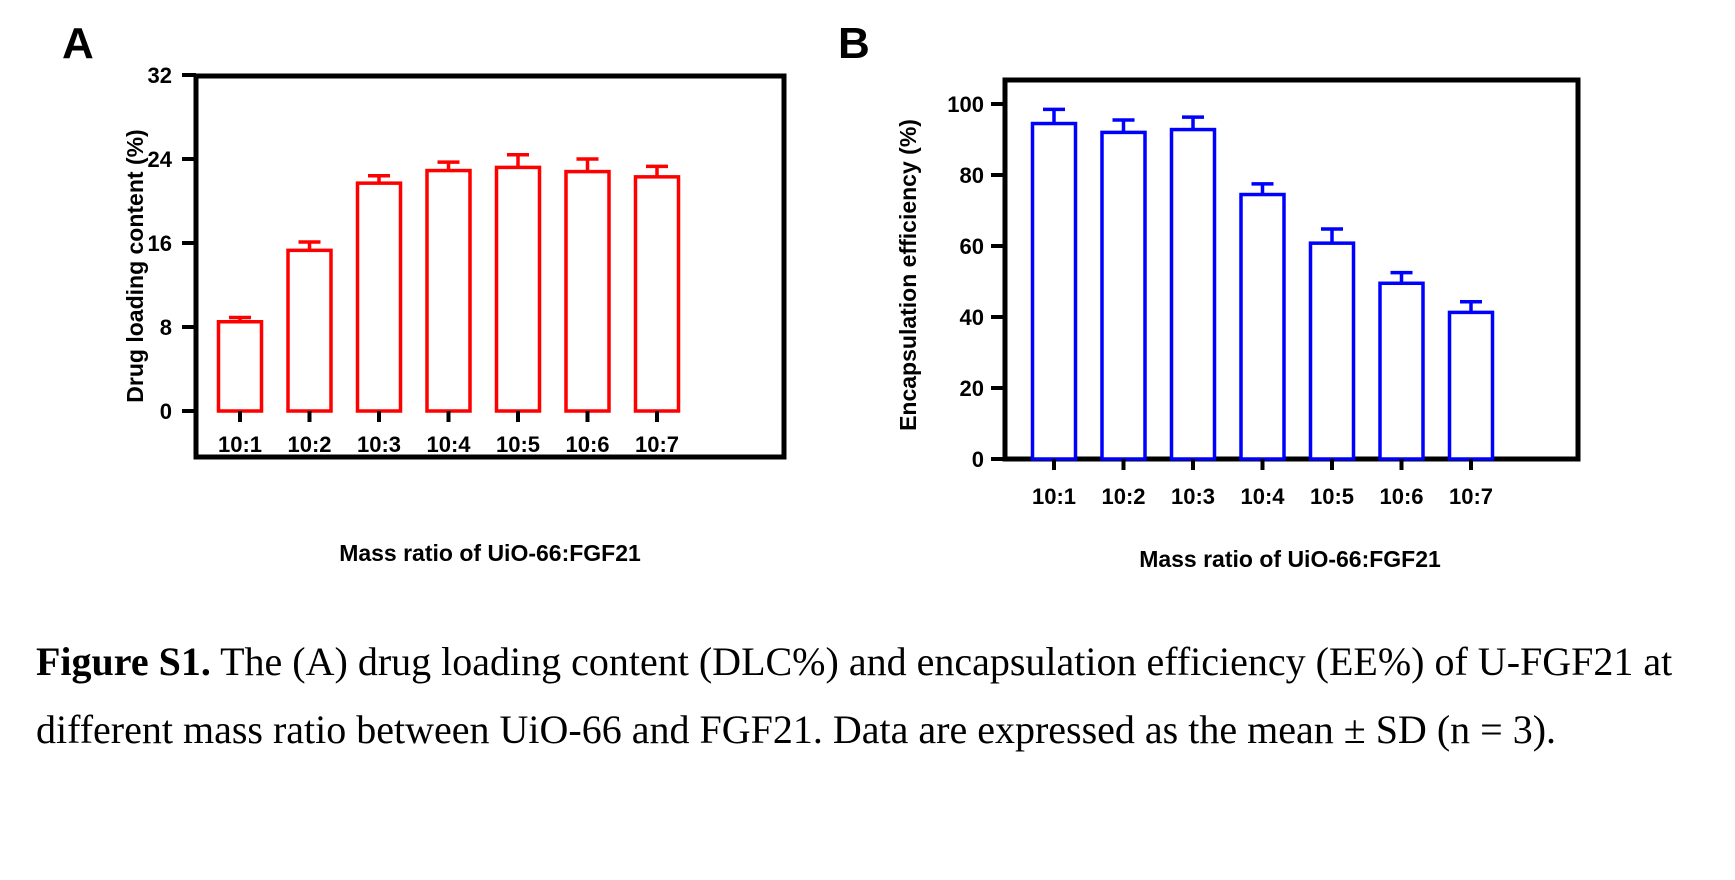 This screenshot has width=1735, height=880. I want to click on panel-b-x-axis-title: Mass ratio of UiO-66:FGF21, so click(1290, 559).